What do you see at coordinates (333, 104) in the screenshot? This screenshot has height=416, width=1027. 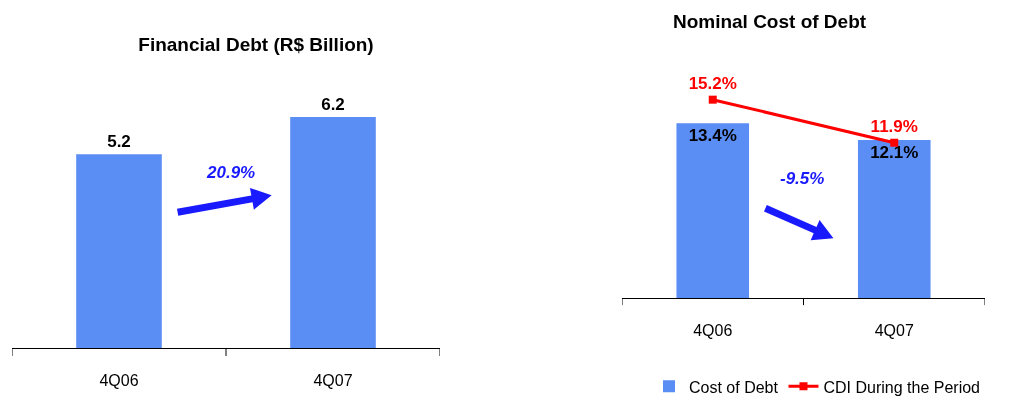 I see `data-label: 6.2` at bounding box center [333, 104].